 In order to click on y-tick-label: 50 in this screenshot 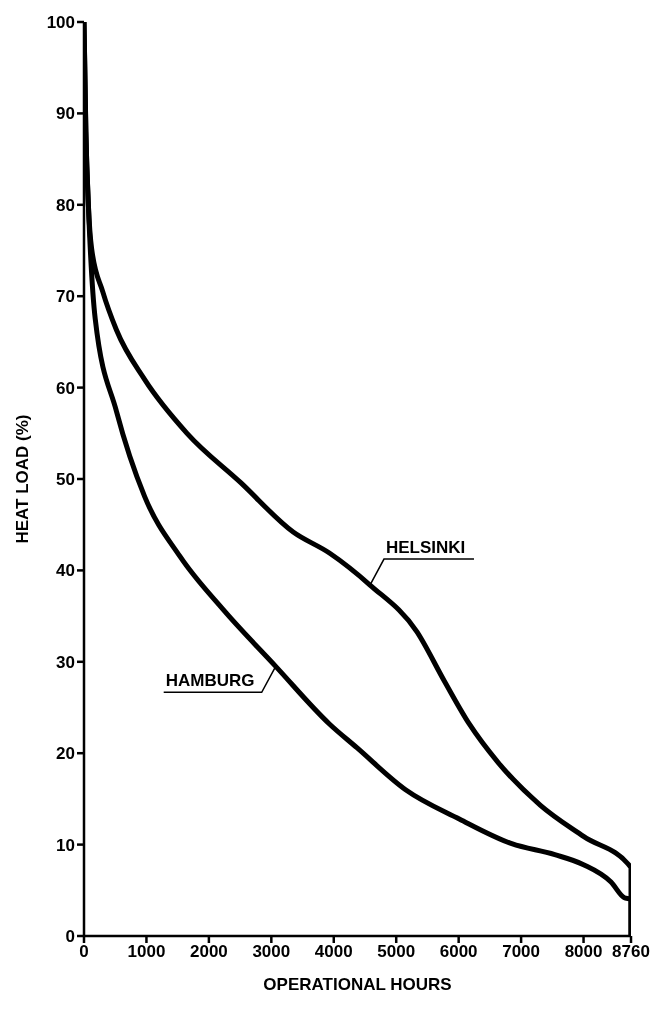, I will do `click(65, 480)`.